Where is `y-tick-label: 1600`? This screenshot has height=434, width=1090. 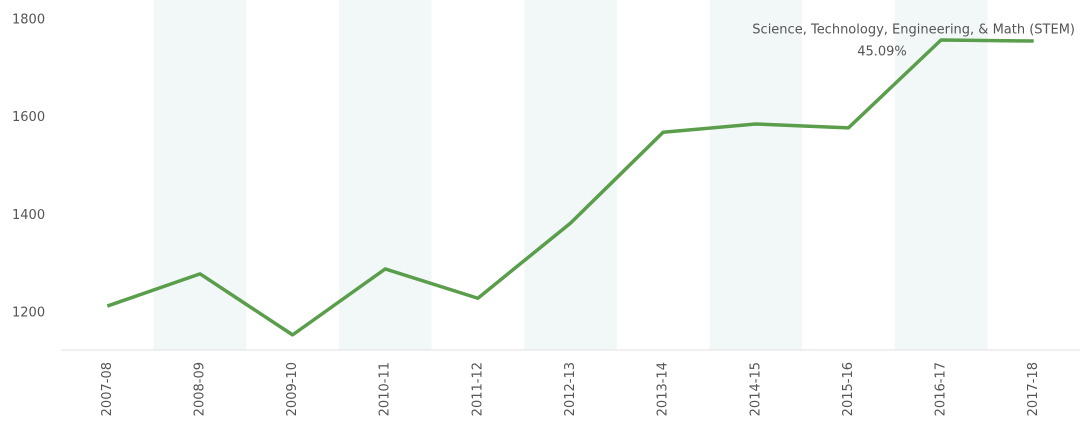
y-tick-label: 1600 is located at coordinates (28, 117).